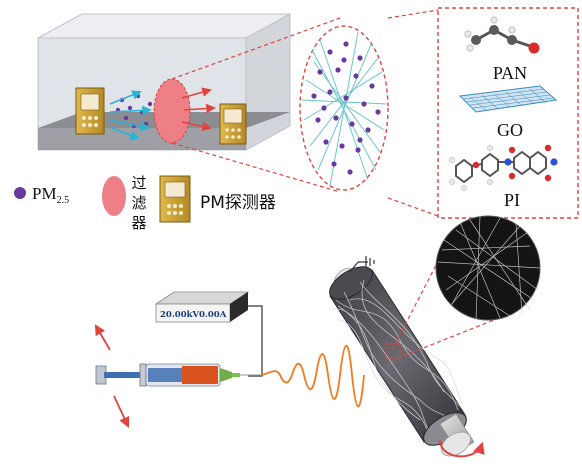  I want to click on pm-detector-icon, so click(175, 199).